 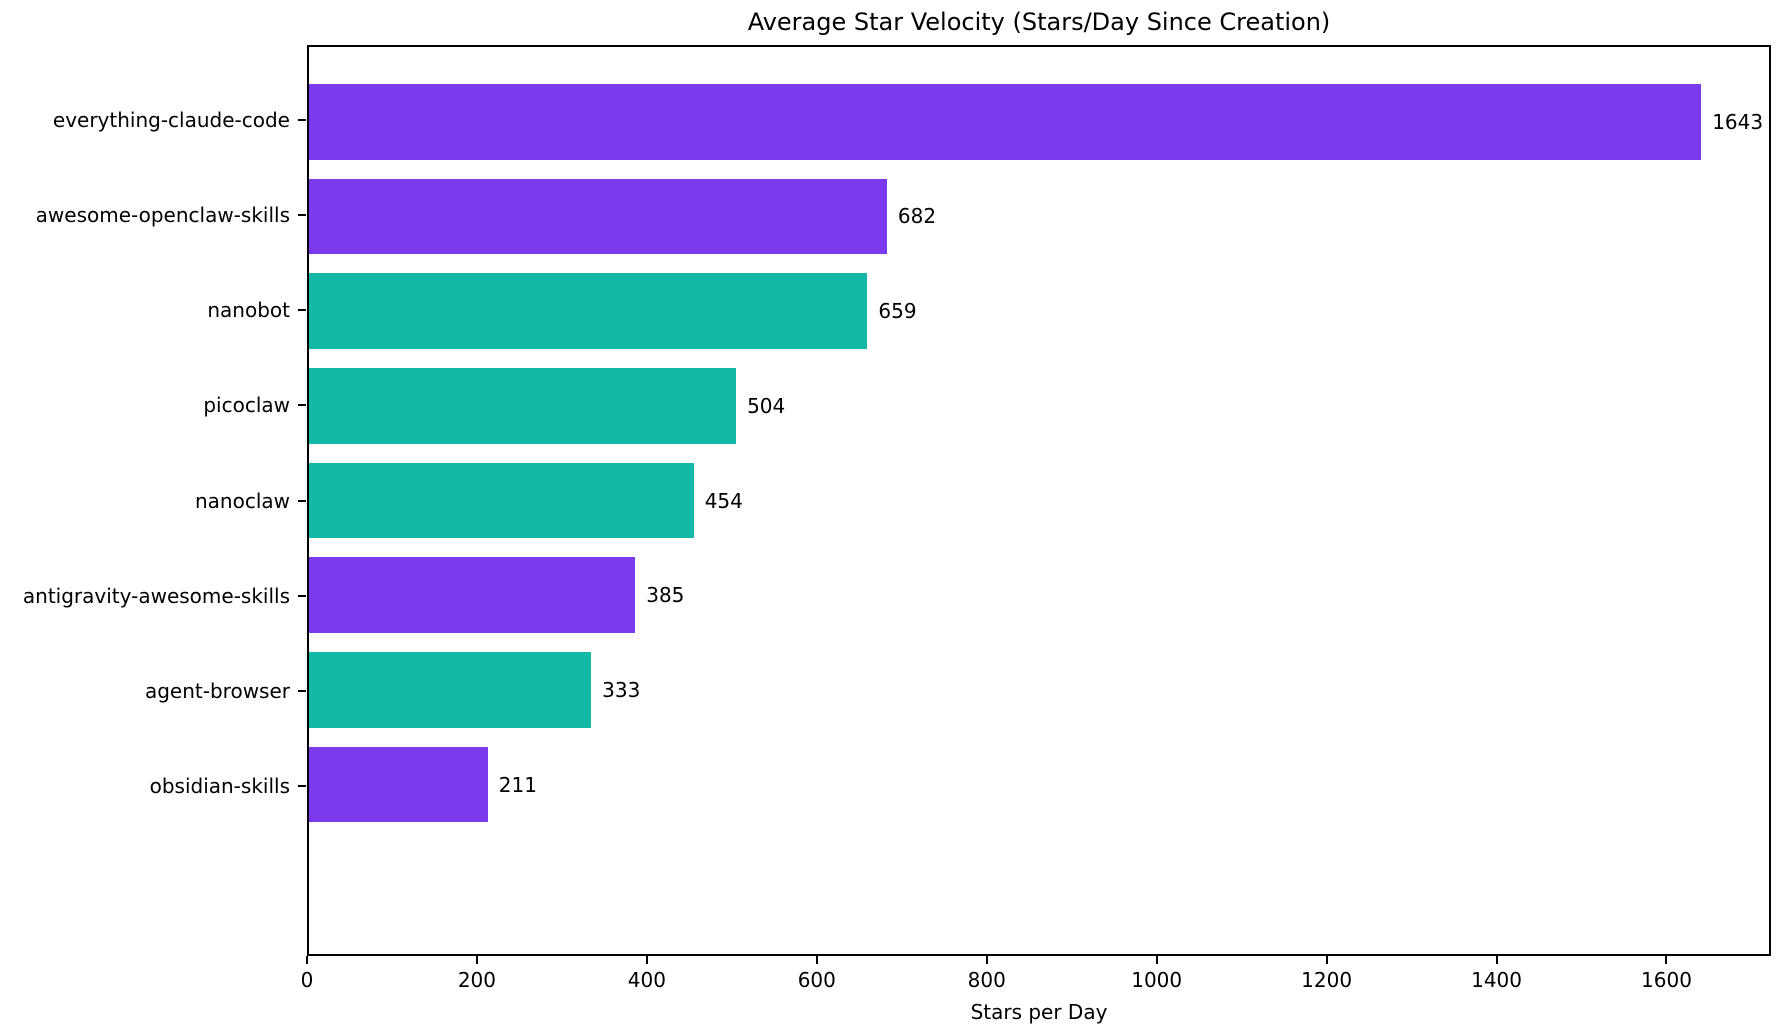 What do you see at coordinates (246, 405) in the screenshot?
I see `y-tick-label-picoclaw: picoclaw` at bounding box center [246, 405].